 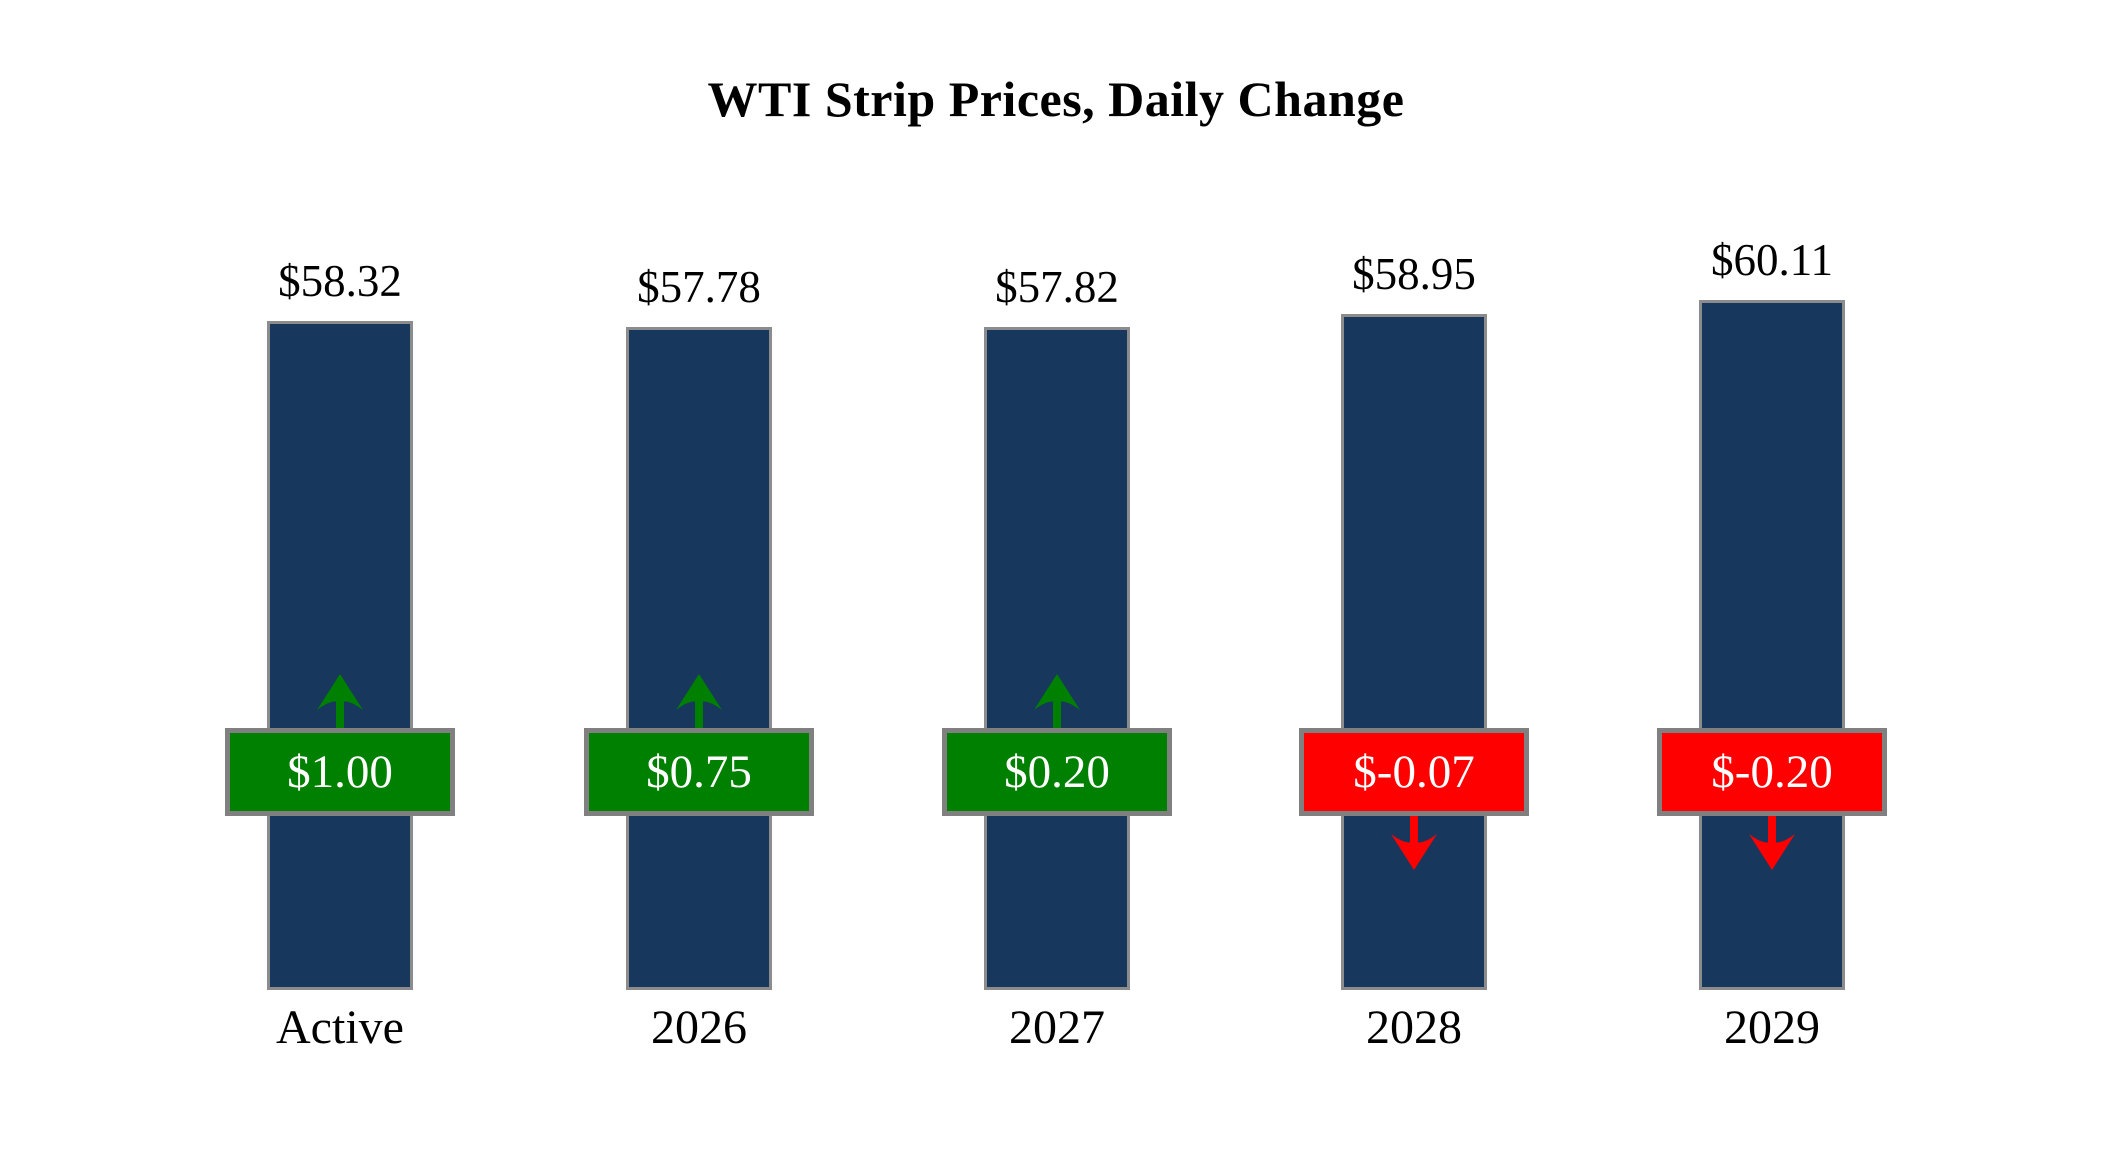 What do you see at coordinates (1056, 99) in the screenshot?
I see `chart-title: WTI Strip Prices, Daily Change` at bounding box center [1056, 99].